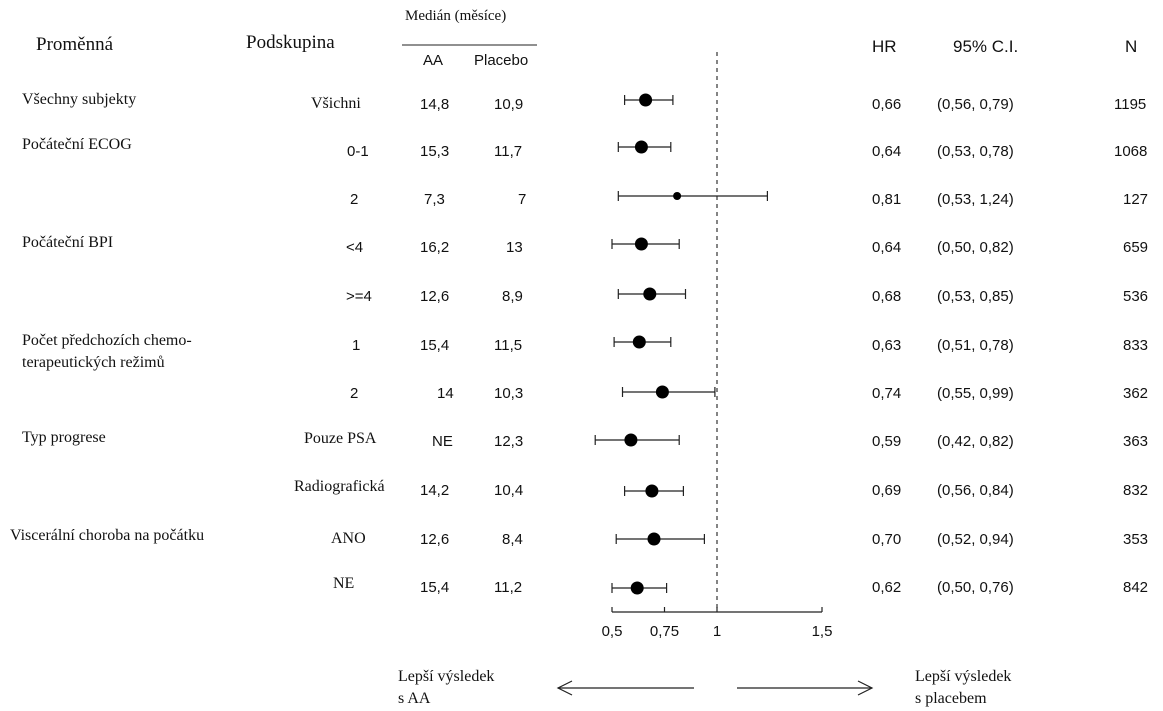  What do you see at coordinates (64, 437) in the screenshot?
I see `variable-label: Typ progrese` at bounding box center [64, 437].